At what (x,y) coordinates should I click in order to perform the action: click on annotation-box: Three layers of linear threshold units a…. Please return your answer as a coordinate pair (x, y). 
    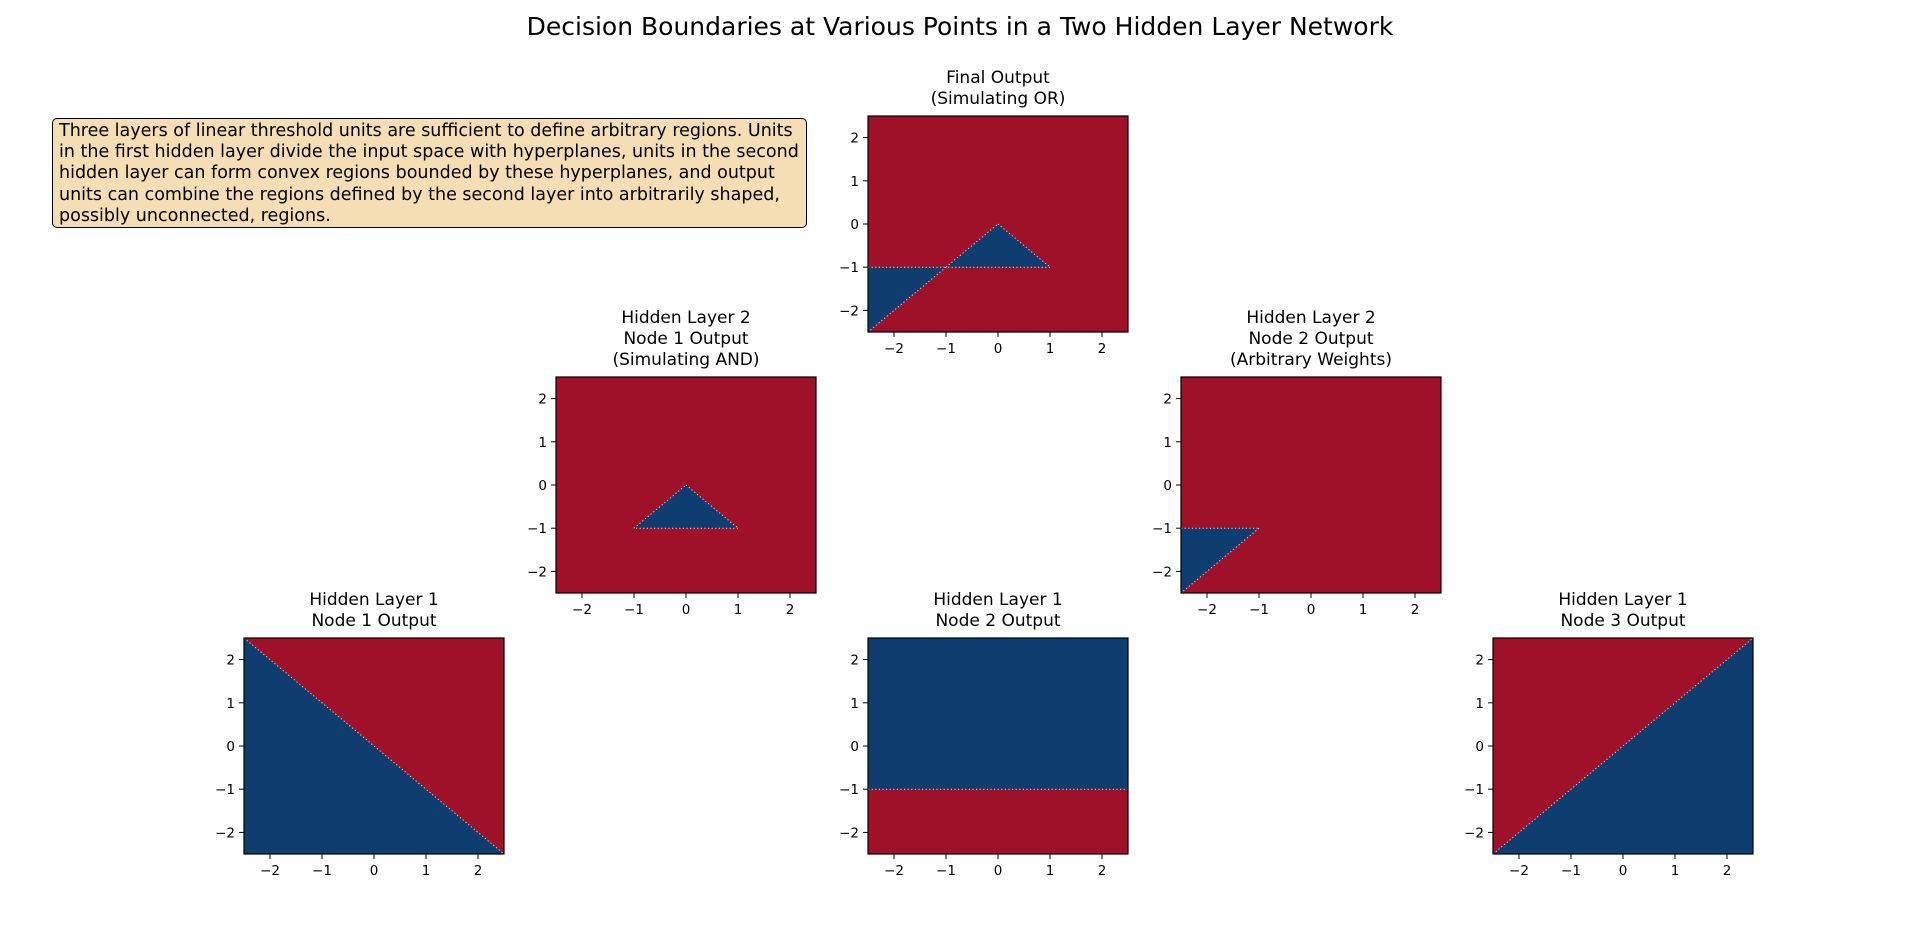
    Looking at the image, I should click on (429, 173).